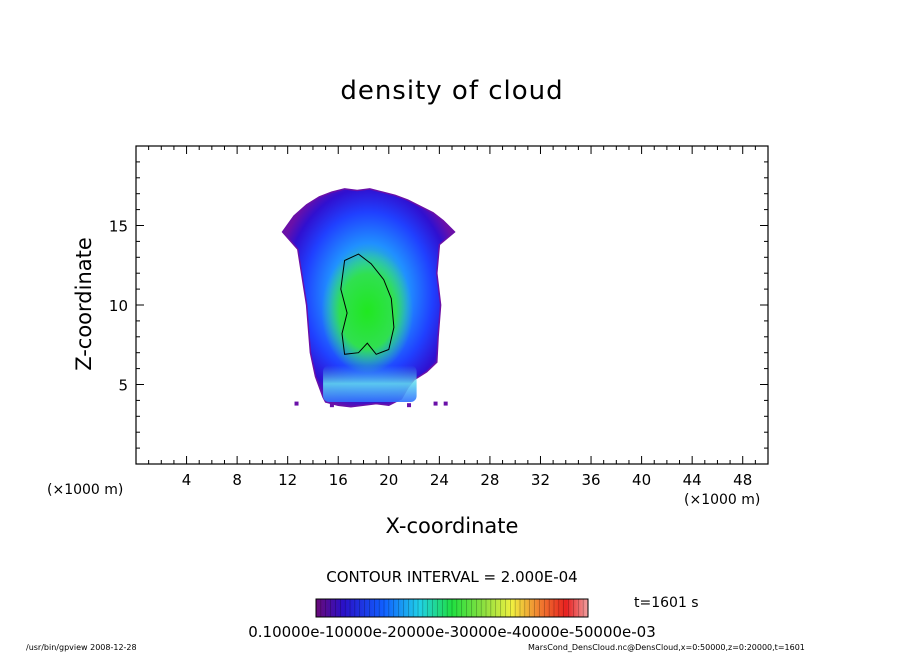 Image resolution: width=904 pixels, height=658 pixels. Describe the element at coordinates (123, 386) in the screenshot. I see `y-tick-label: 5` at that location.